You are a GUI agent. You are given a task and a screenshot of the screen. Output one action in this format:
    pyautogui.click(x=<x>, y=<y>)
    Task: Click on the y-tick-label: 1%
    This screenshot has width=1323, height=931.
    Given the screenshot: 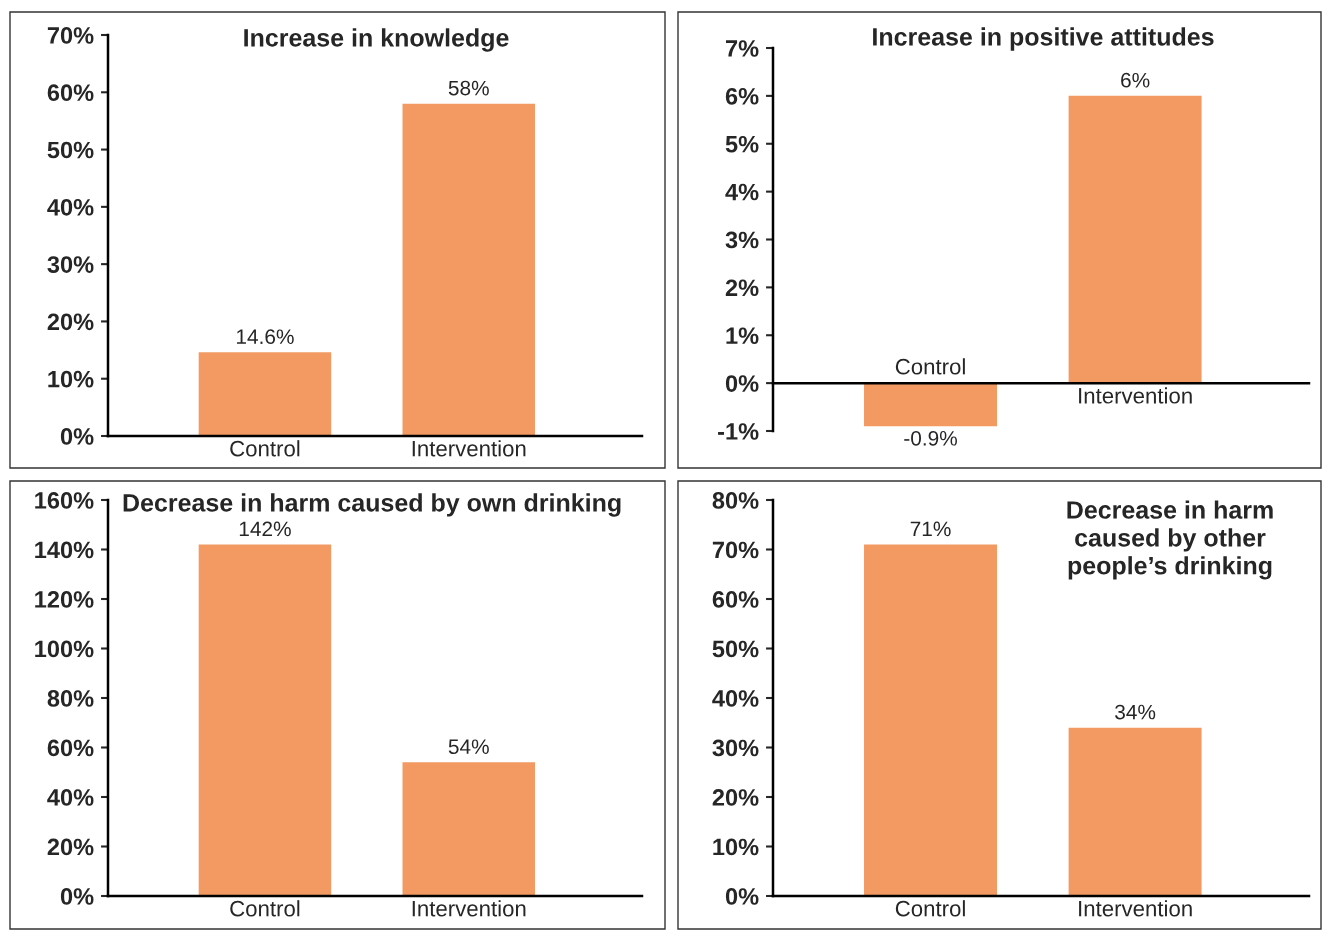 What is the action you would take?
    pyautogui.click(x=742, y=335)
    